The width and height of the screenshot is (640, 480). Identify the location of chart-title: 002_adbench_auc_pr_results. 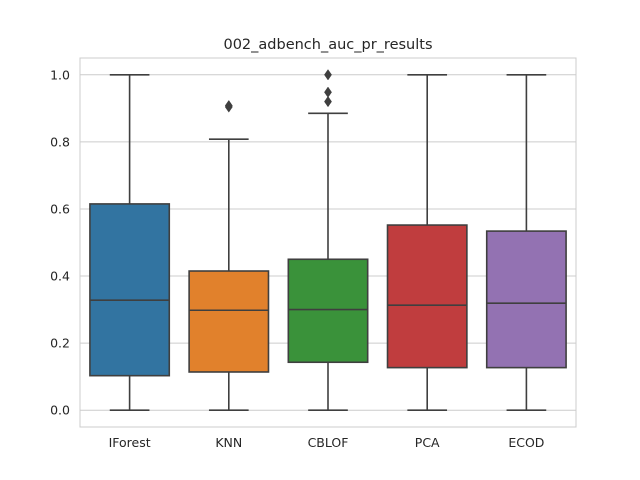
(327, 45).